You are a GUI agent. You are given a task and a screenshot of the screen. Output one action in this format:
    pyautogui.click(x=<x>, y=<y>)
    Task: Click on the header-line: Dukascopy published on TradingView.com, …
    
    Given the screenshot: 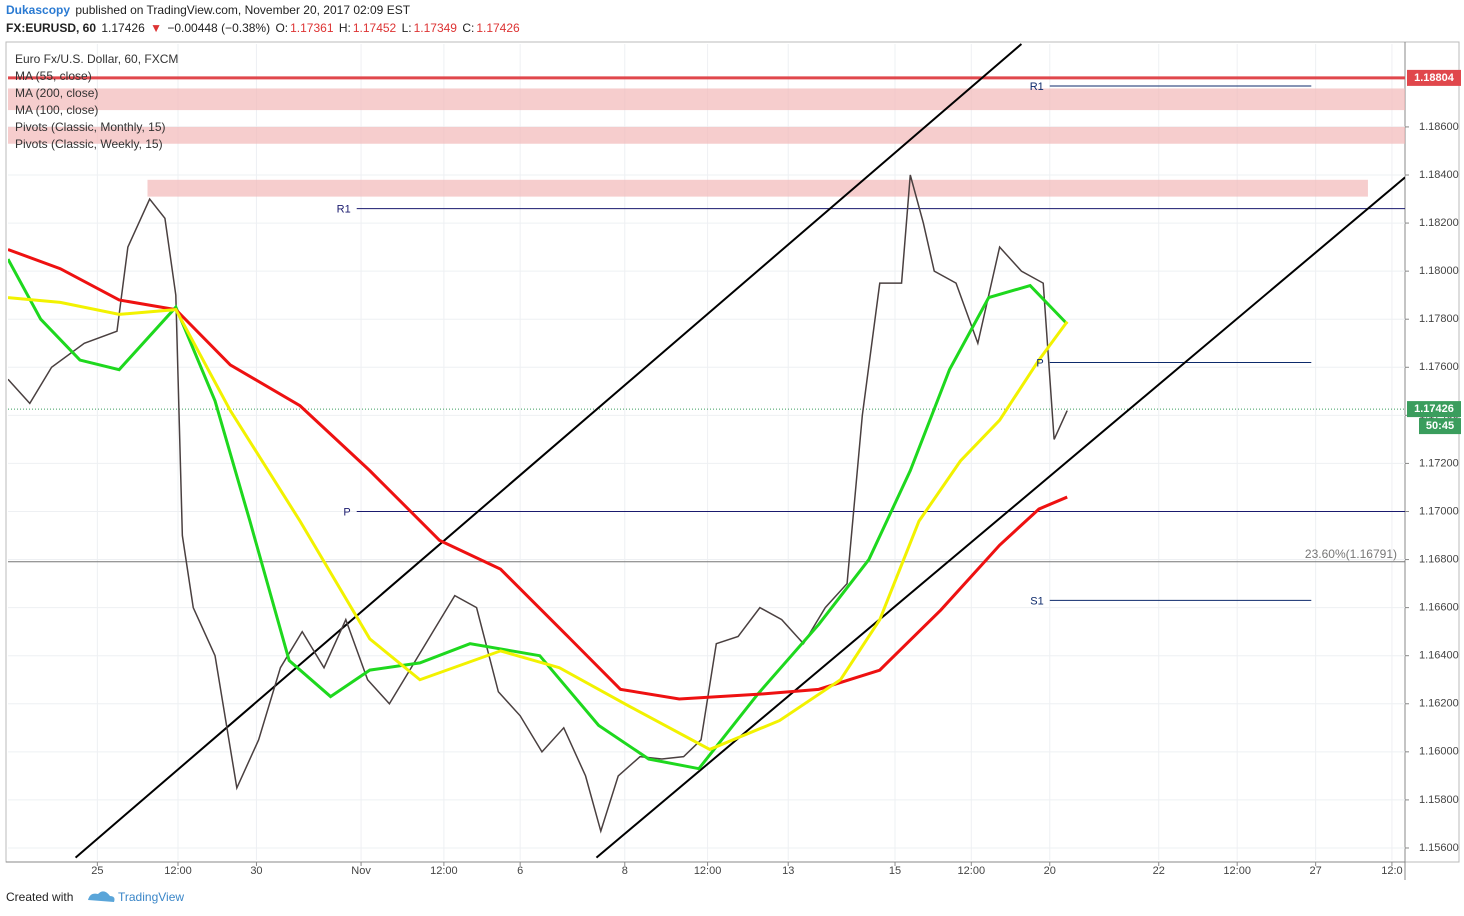 What is the action you would take?
    pyautogui.click(x=209, y=10)
    